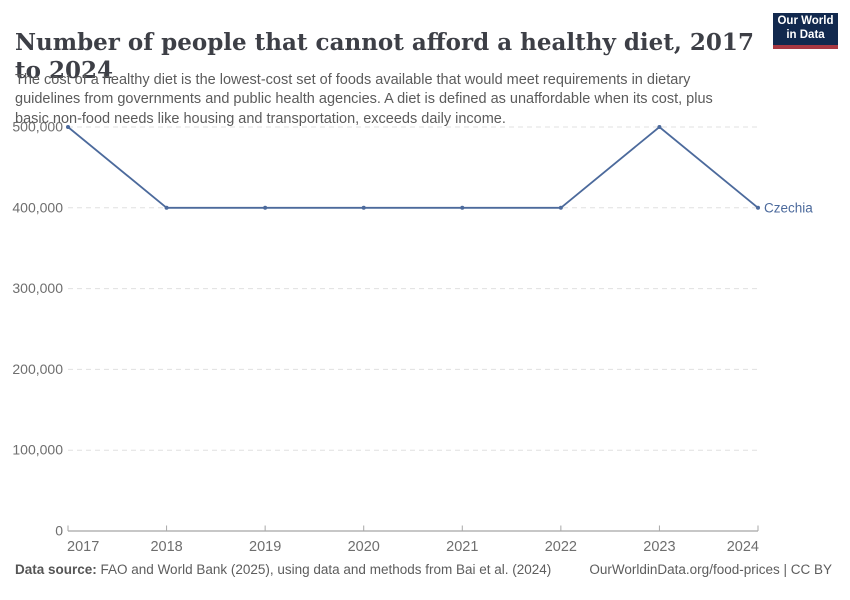 The image size is (850, 600). I want to click on x-tick-label: 2023, so click(659, 547).